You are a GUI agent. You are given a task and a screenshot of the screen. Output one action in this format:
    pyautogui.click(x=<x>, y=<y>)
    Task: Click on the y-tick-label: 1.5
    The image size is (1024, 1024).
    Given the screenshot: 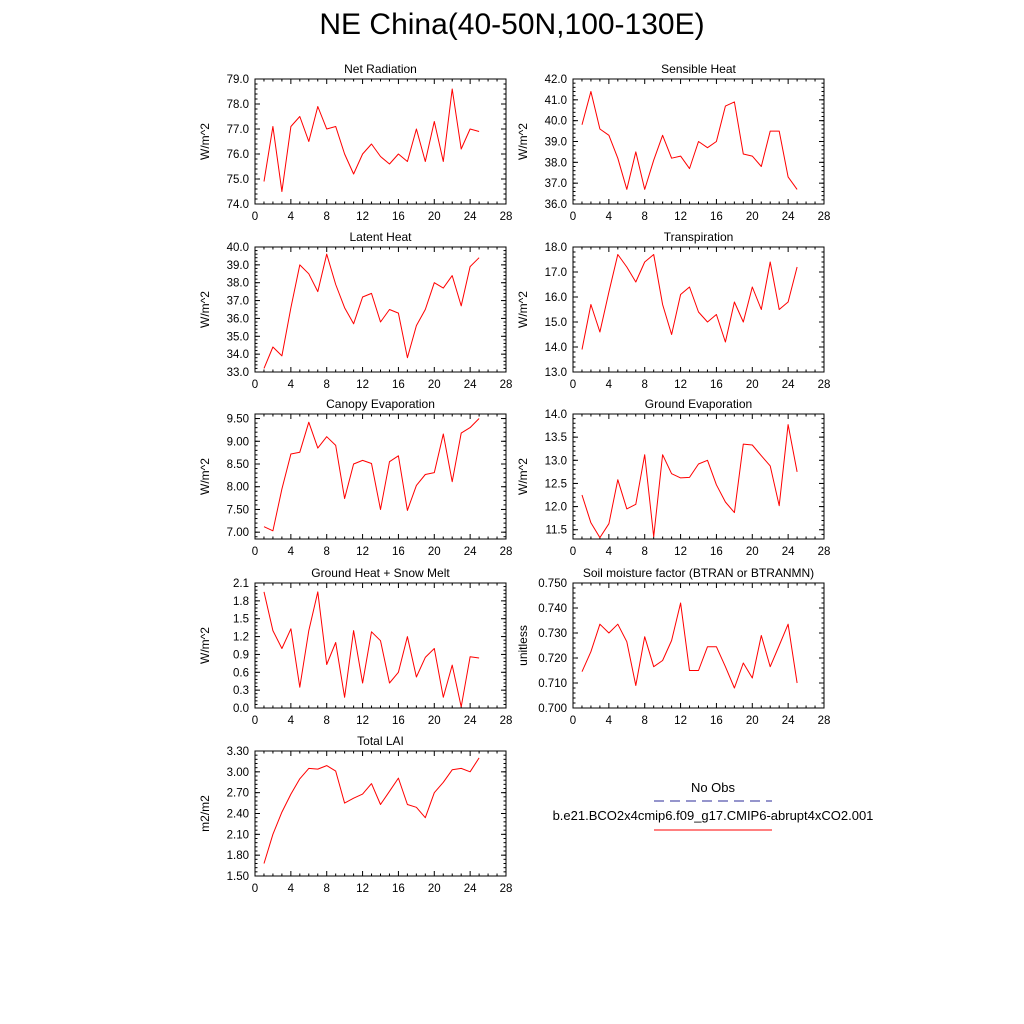 What is the action you would take?
    pyautogui.click(x=241, y=620)
    